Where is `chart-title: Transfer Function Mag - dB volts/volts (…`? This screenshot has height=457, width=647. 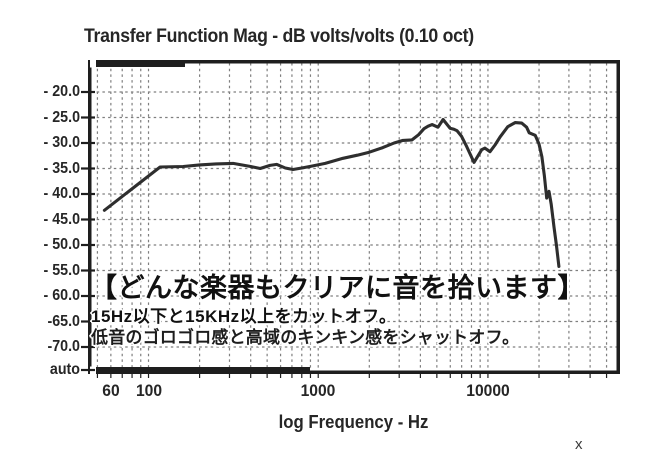
chart-title: Transfer Function Mag - dB volts/volts (… is located at coordinates (279, 36).